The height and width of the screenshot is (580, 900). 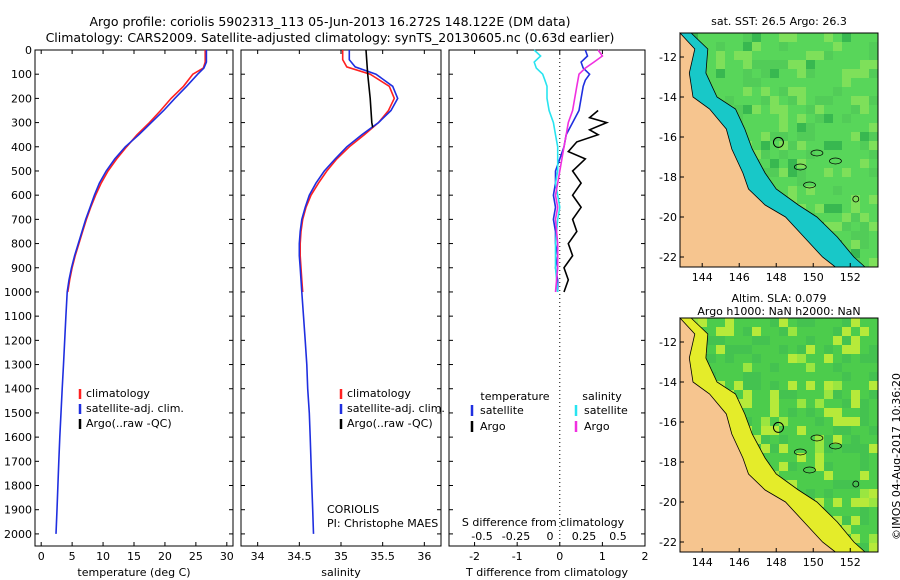 What do you see at coordinates (776, 562) in the screenshot?
I see `sla-map-lon-label: 148` at bounding box center [776, 562].